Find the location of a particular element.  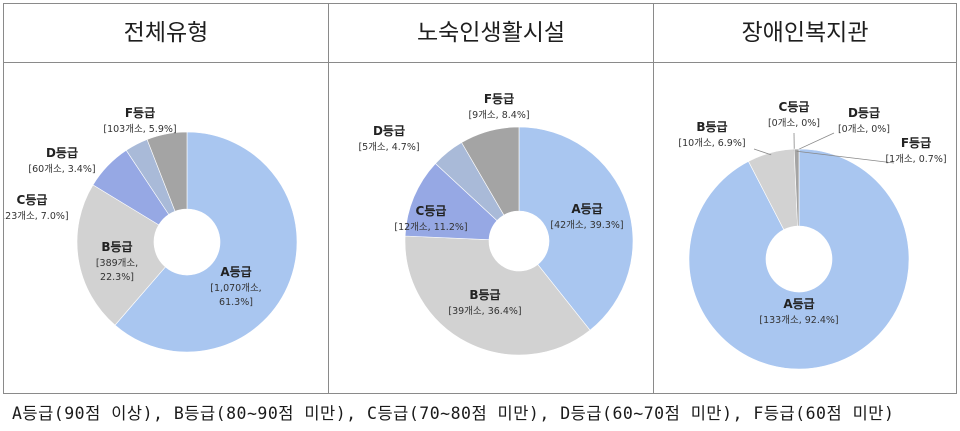

leader-line-b is located at coordinates (762, 152).